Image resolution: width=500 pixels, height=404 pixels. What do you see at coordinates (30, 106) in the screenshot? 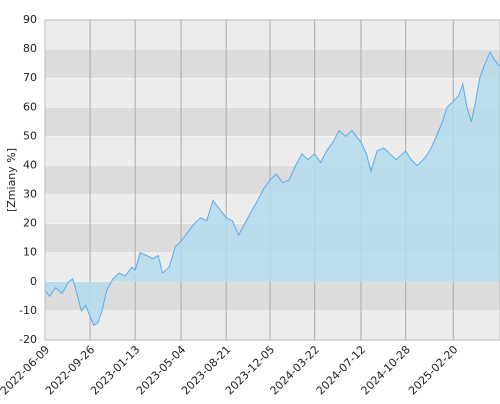
I see `y-tick-label: 60` at bounding box center [30, 106].